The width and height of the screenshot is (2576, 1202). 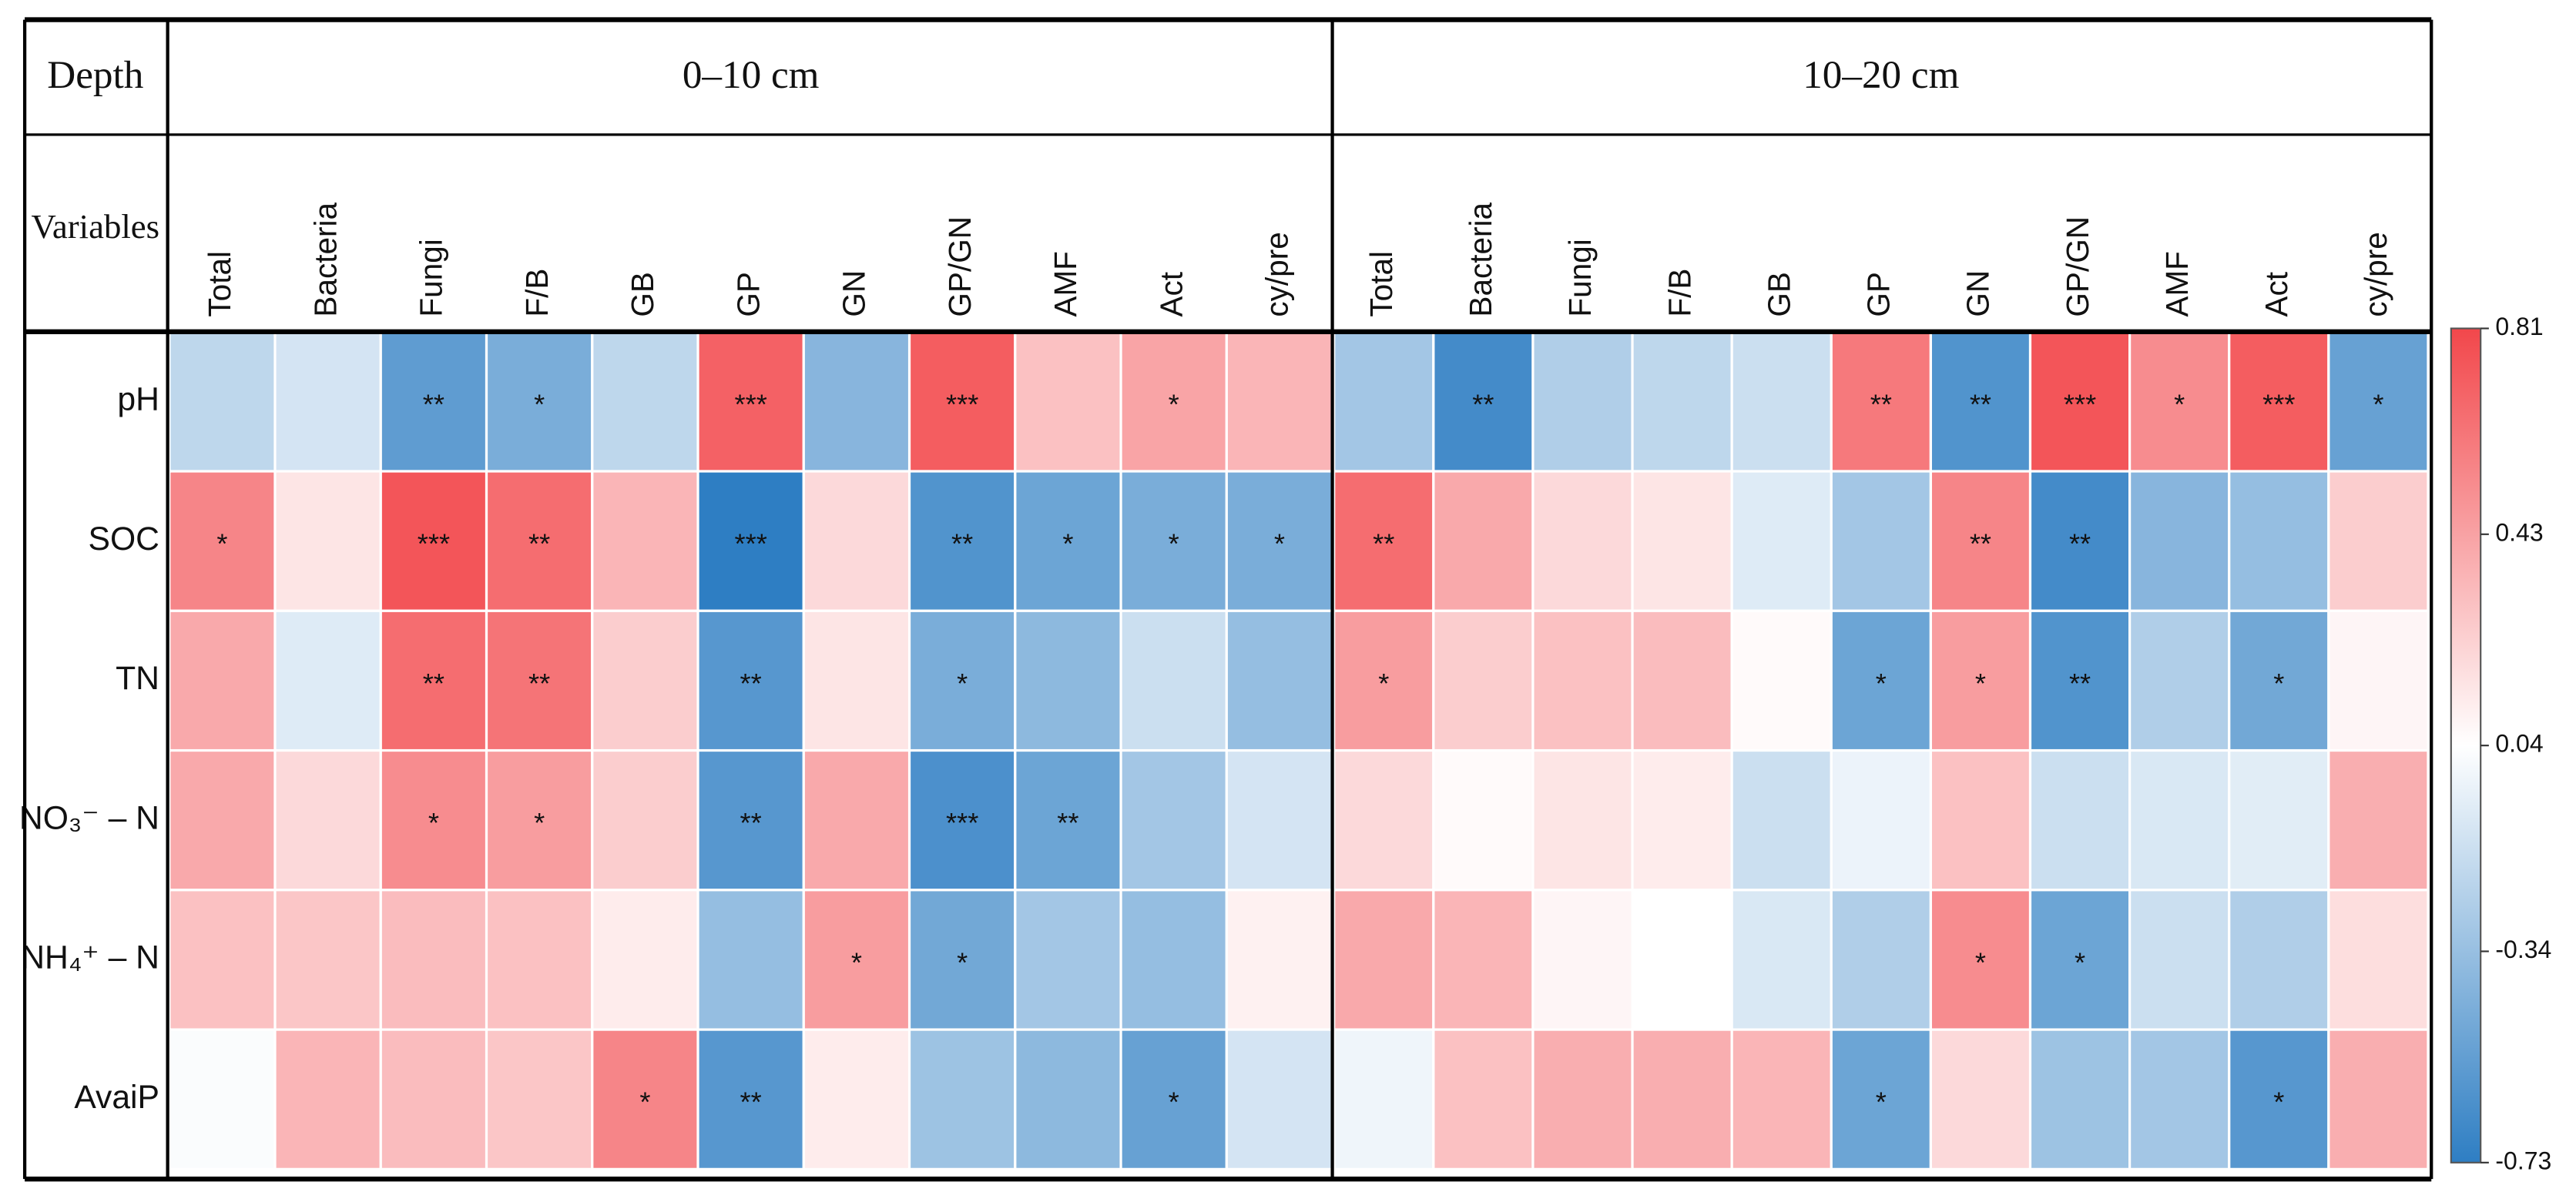 I want to click on column-label: GP, so click(x=1879, y=294).